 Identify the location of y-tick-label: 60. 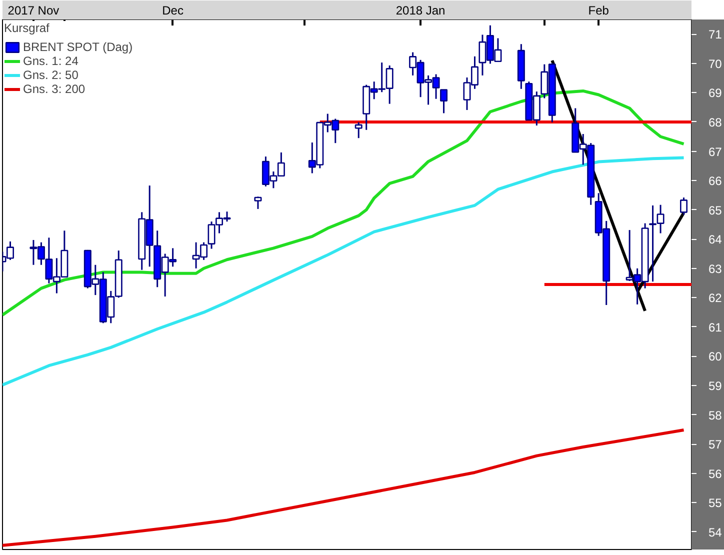
(715, 357).